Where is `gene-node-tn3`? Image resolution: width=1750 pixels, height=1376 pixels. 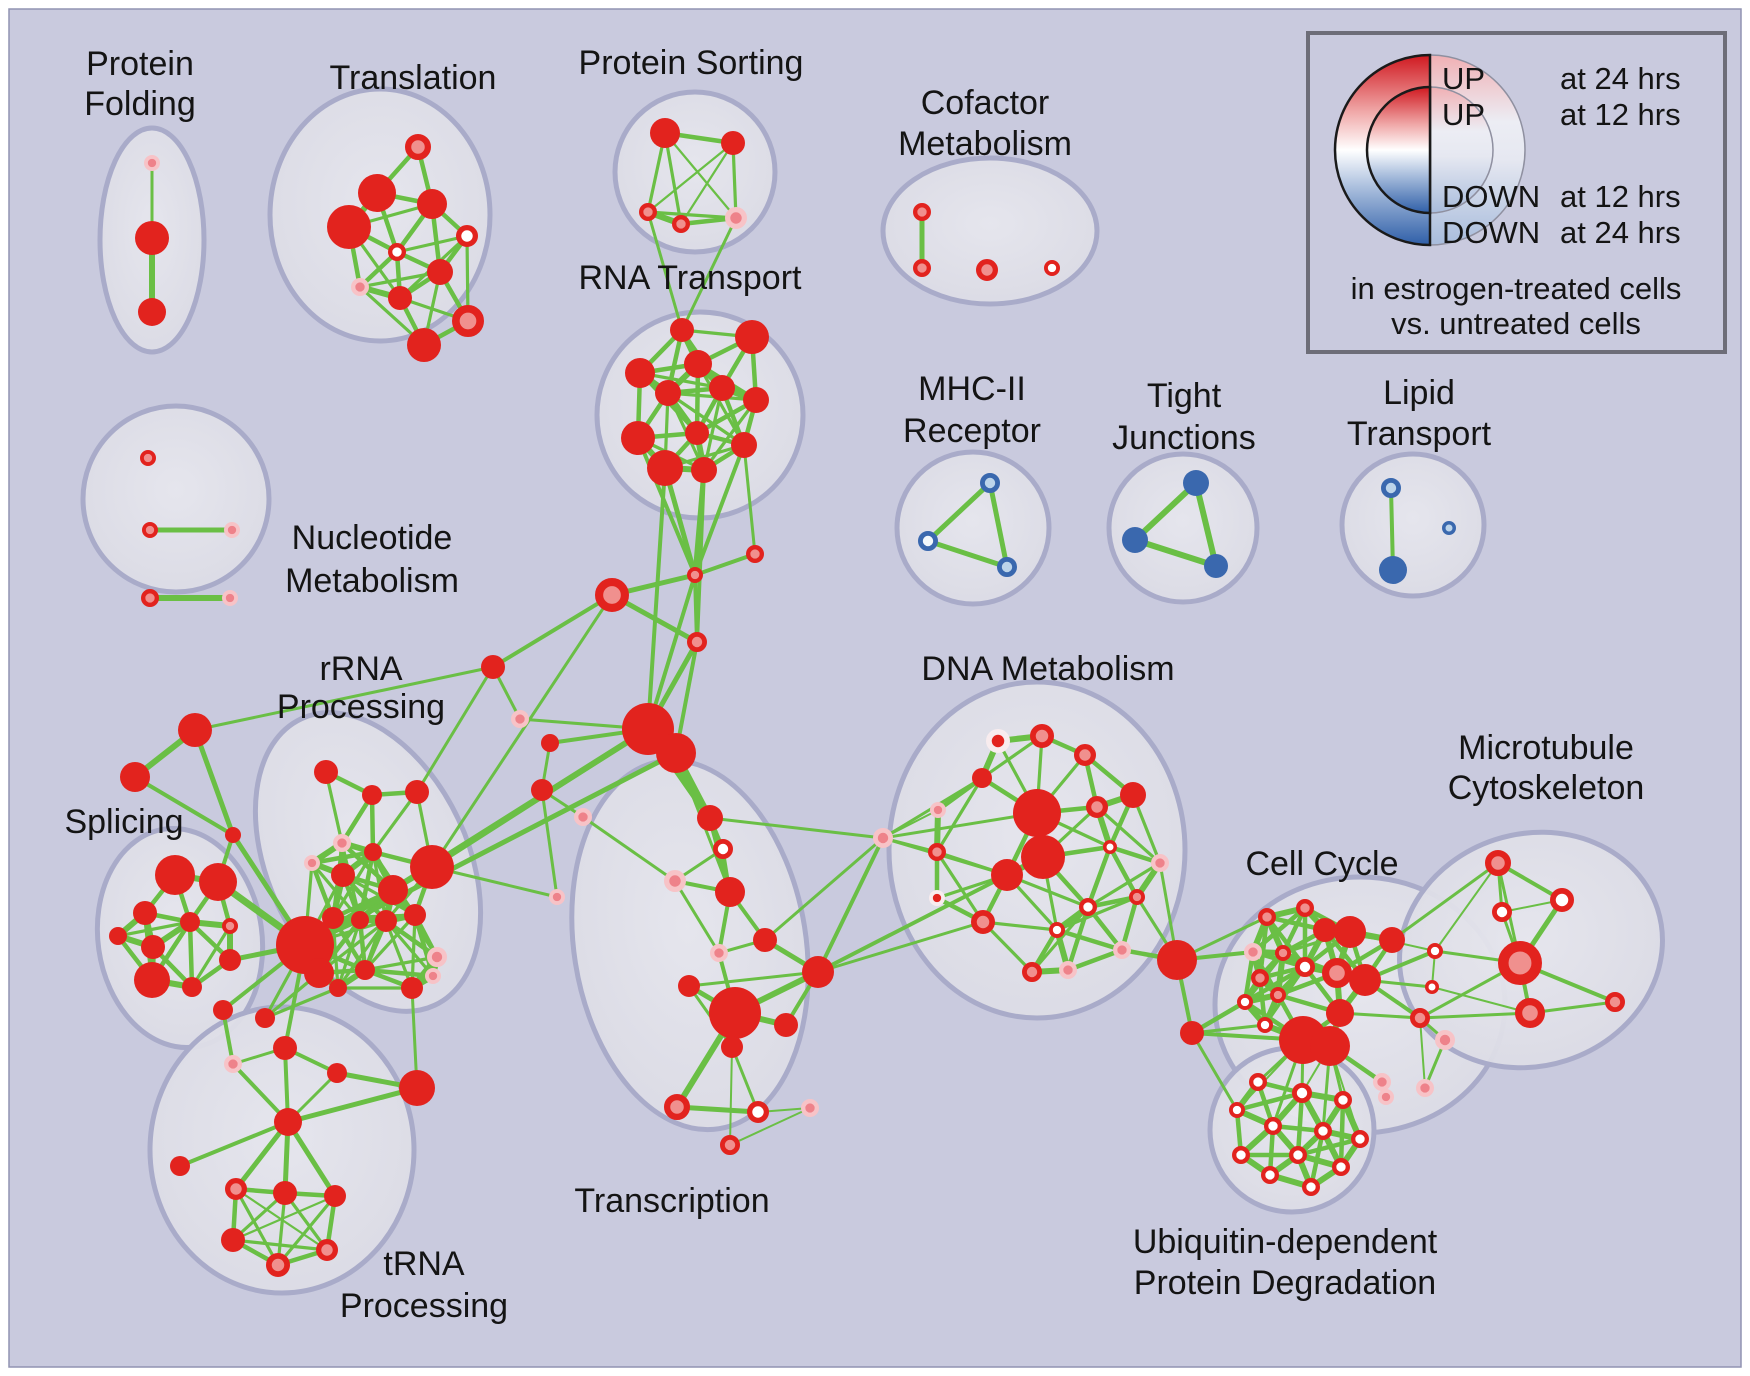 gene-node-tn3 is located at coordinates (285, 1048).